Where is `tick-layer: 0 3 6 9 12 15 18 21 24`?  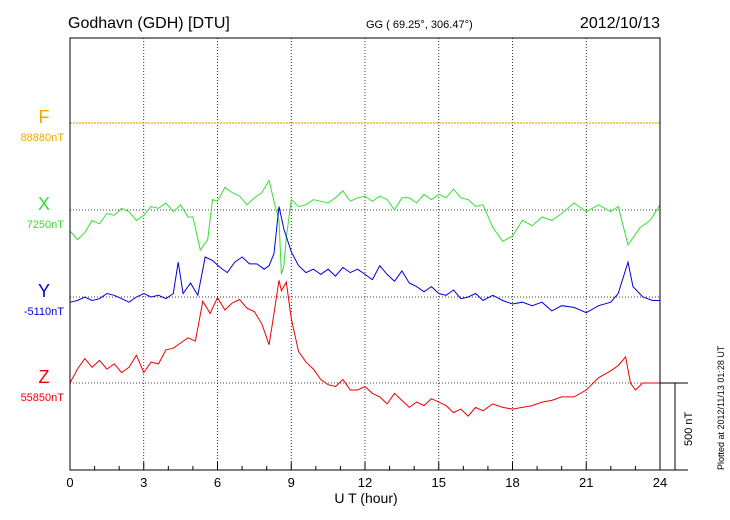 tick-layer: 0 3 6 9 12 15 18 21 24 is located at coordinates (366, 476).